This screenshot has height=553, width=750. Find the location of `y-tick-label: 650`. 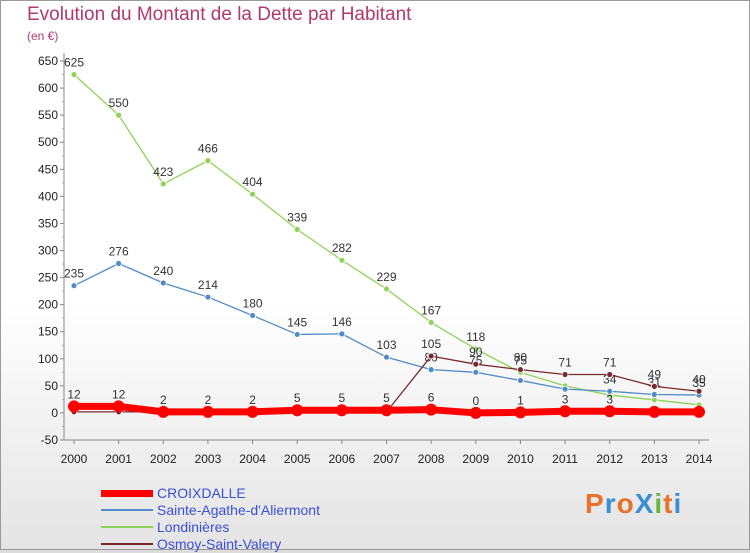

y-tick-label: 650 is located at coordinates (48, 61).